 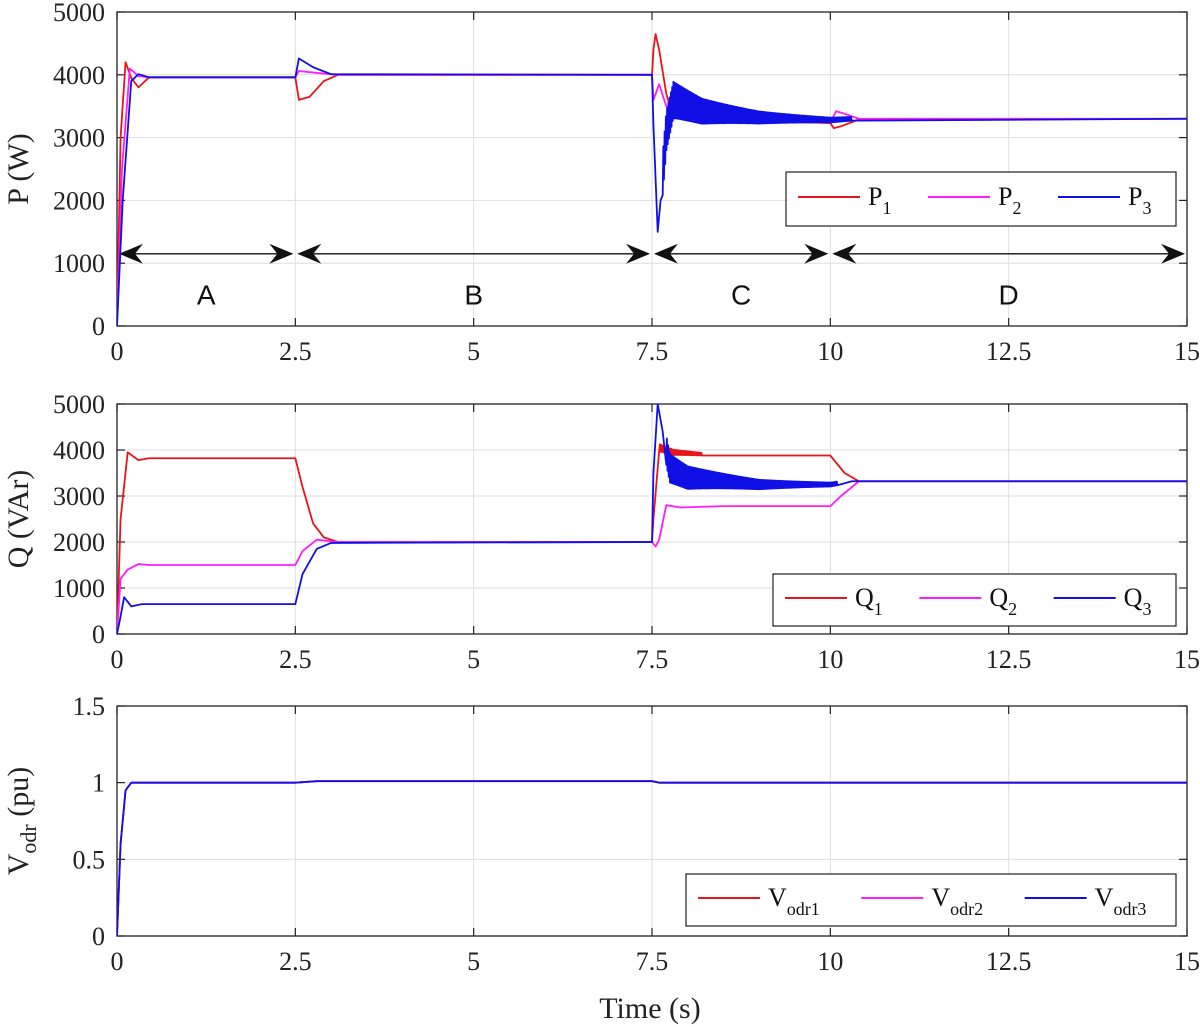 What do you see at coordinates (1139, 200) in the screenshot?
I see `legend-label: P3` at bounding box center [1139, 200].